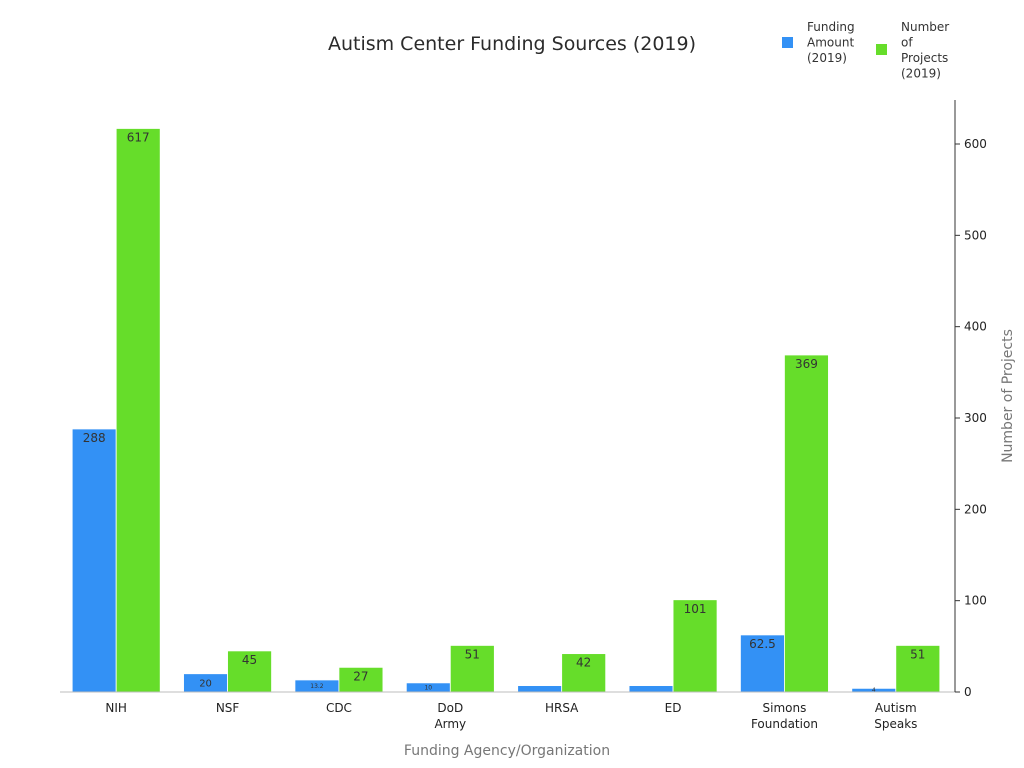 Image resolution: width=1024 pixels, height=768 pixels. I want to click on bar-label-projects-2: 27, so click(360, 676).